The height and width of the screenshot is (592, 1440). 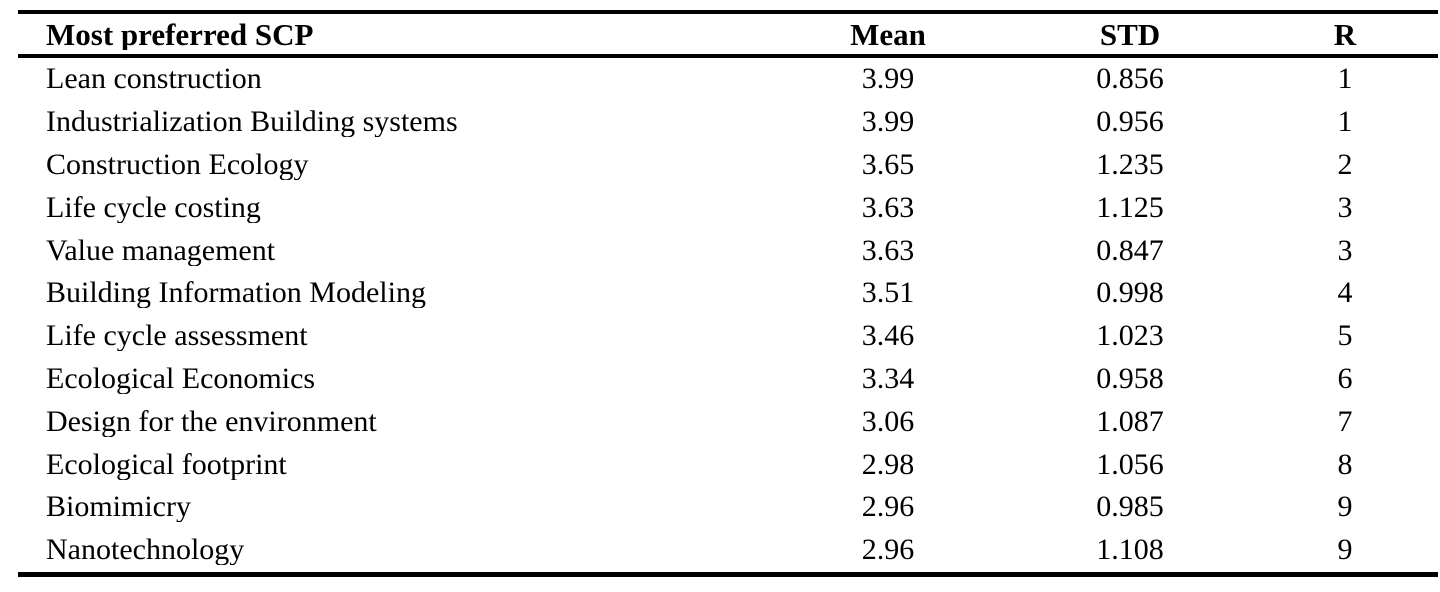 I want to click on cell-std: 0.847, so click(x=1130, y=250).